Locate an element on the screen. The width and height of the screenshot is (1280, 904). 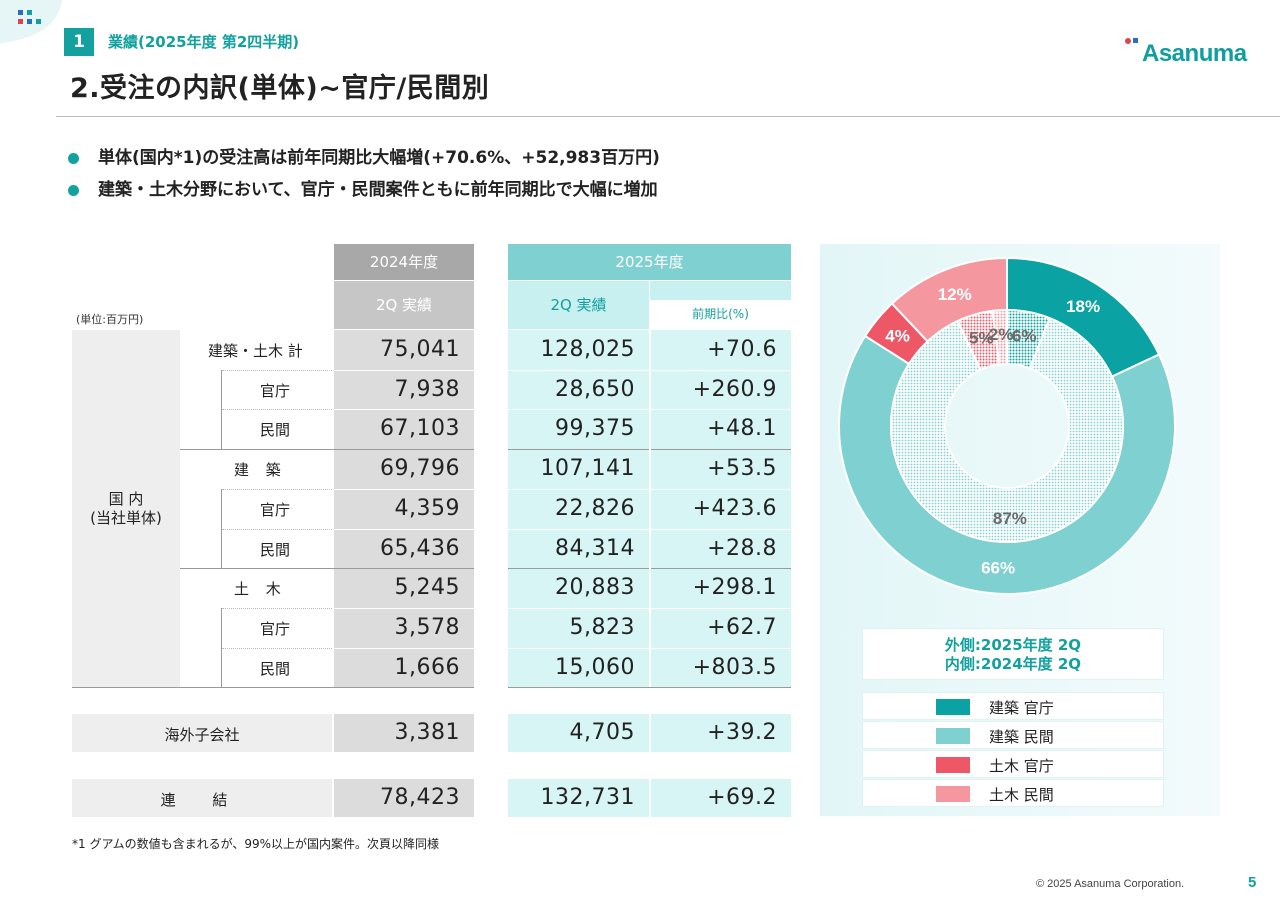
unit-label: (単位:百万円) is located at coordinates (110, 319).